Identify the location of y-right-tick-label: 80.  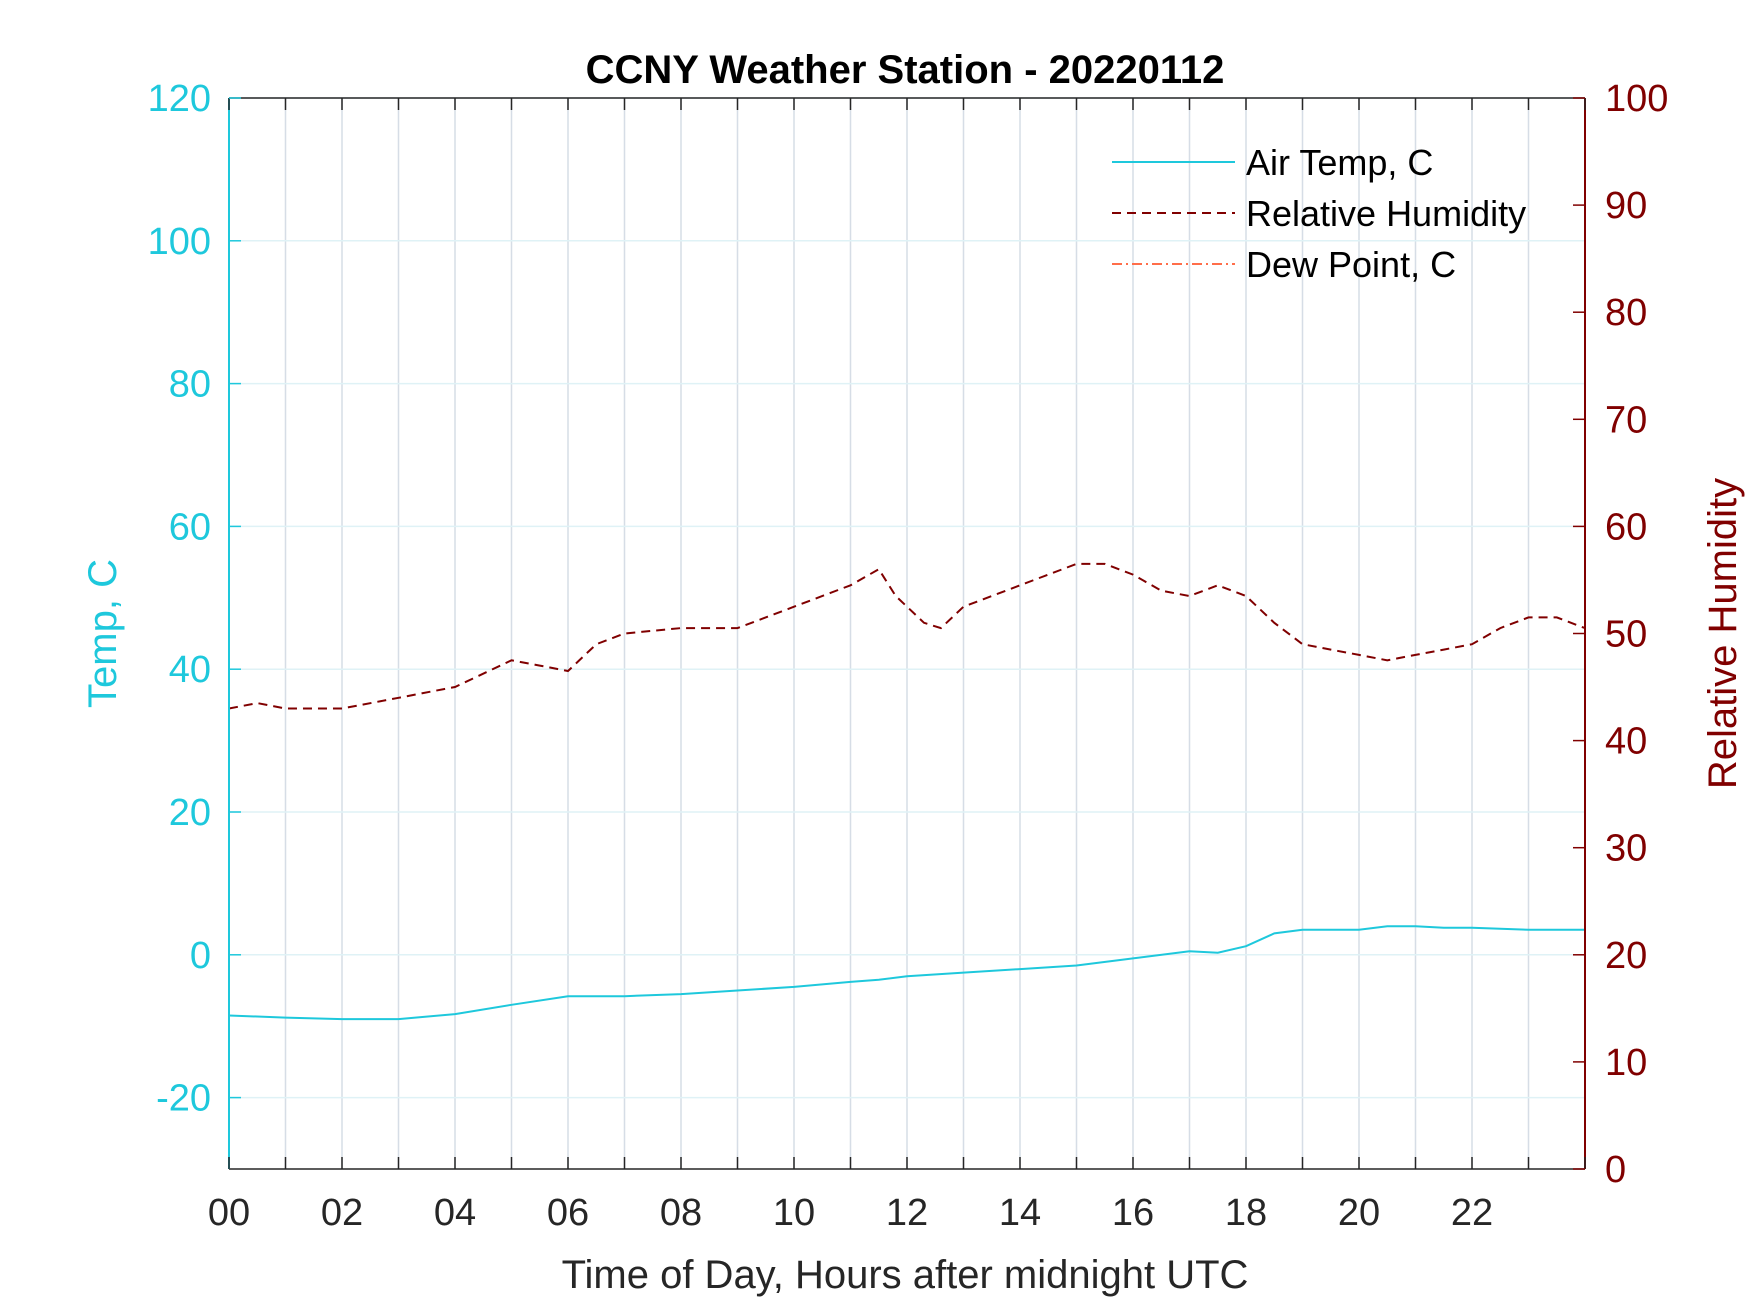
(1626, 313).